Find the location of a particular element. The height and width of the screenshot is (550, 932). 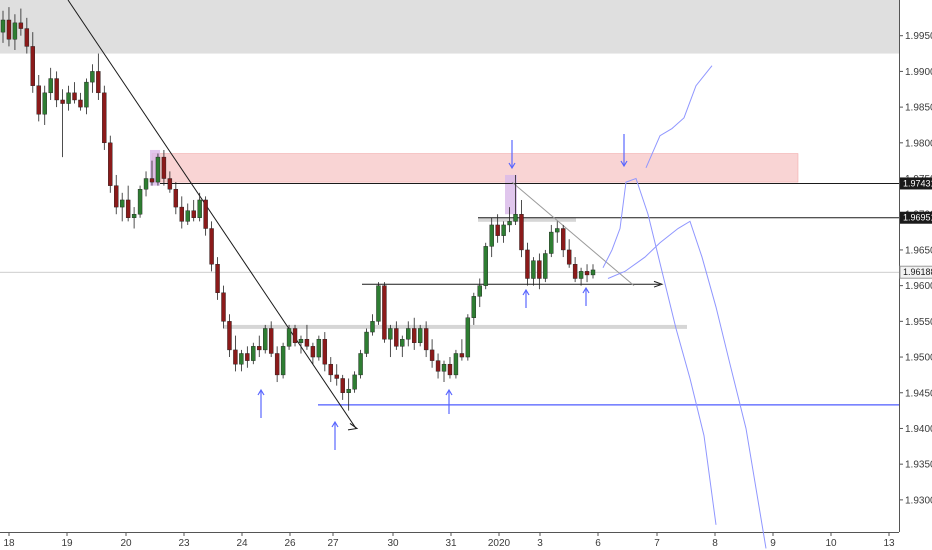

y-tick-label-12: 1.99000 is located at coordinates (918, 72).